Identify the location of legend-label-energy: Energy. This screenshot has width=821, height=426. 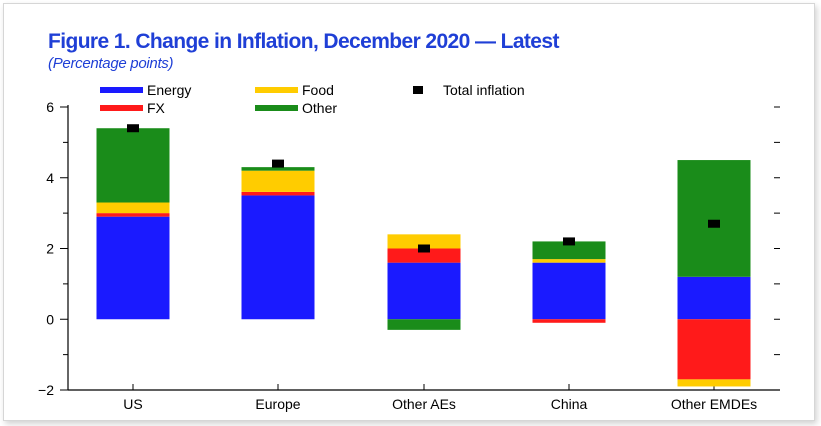
(169, 90).